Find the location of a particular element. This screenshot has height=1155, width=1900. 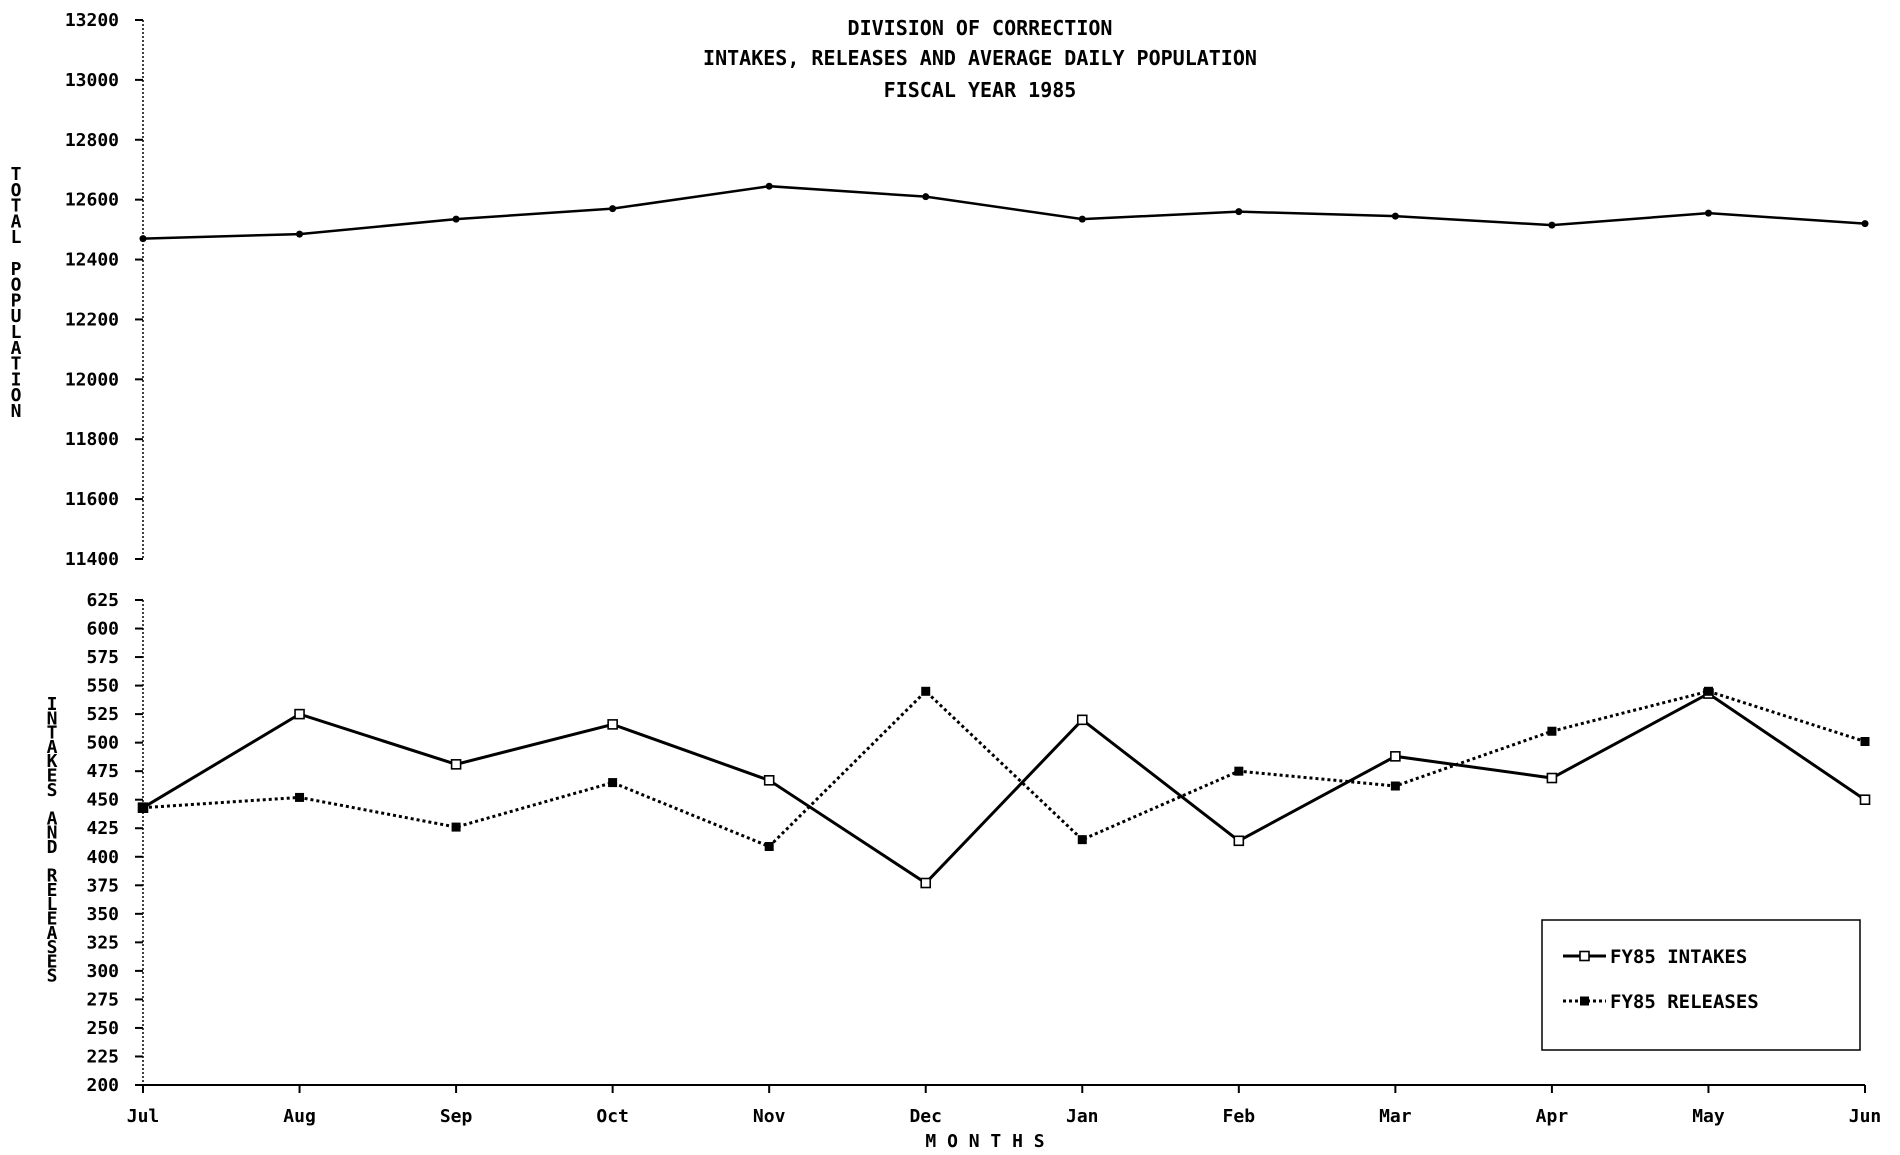

title-line-1: DIVISION OF CORRECTION is located at coordinates (980, 28).